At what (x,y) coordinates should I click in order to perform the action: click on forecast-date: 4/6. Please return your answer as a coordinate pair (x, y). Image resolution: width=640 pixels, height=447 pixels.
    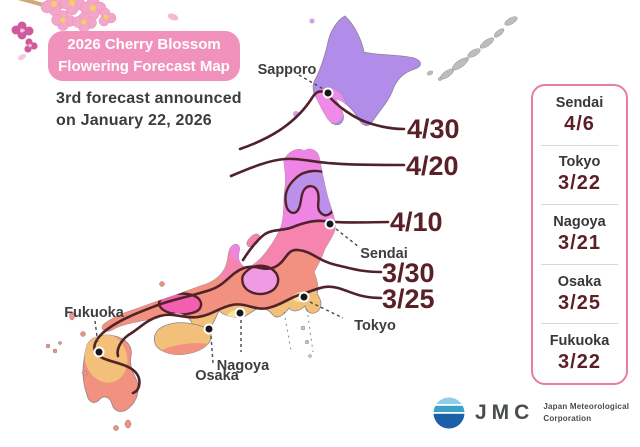
    Looking at the image, I should click on (579, 123).